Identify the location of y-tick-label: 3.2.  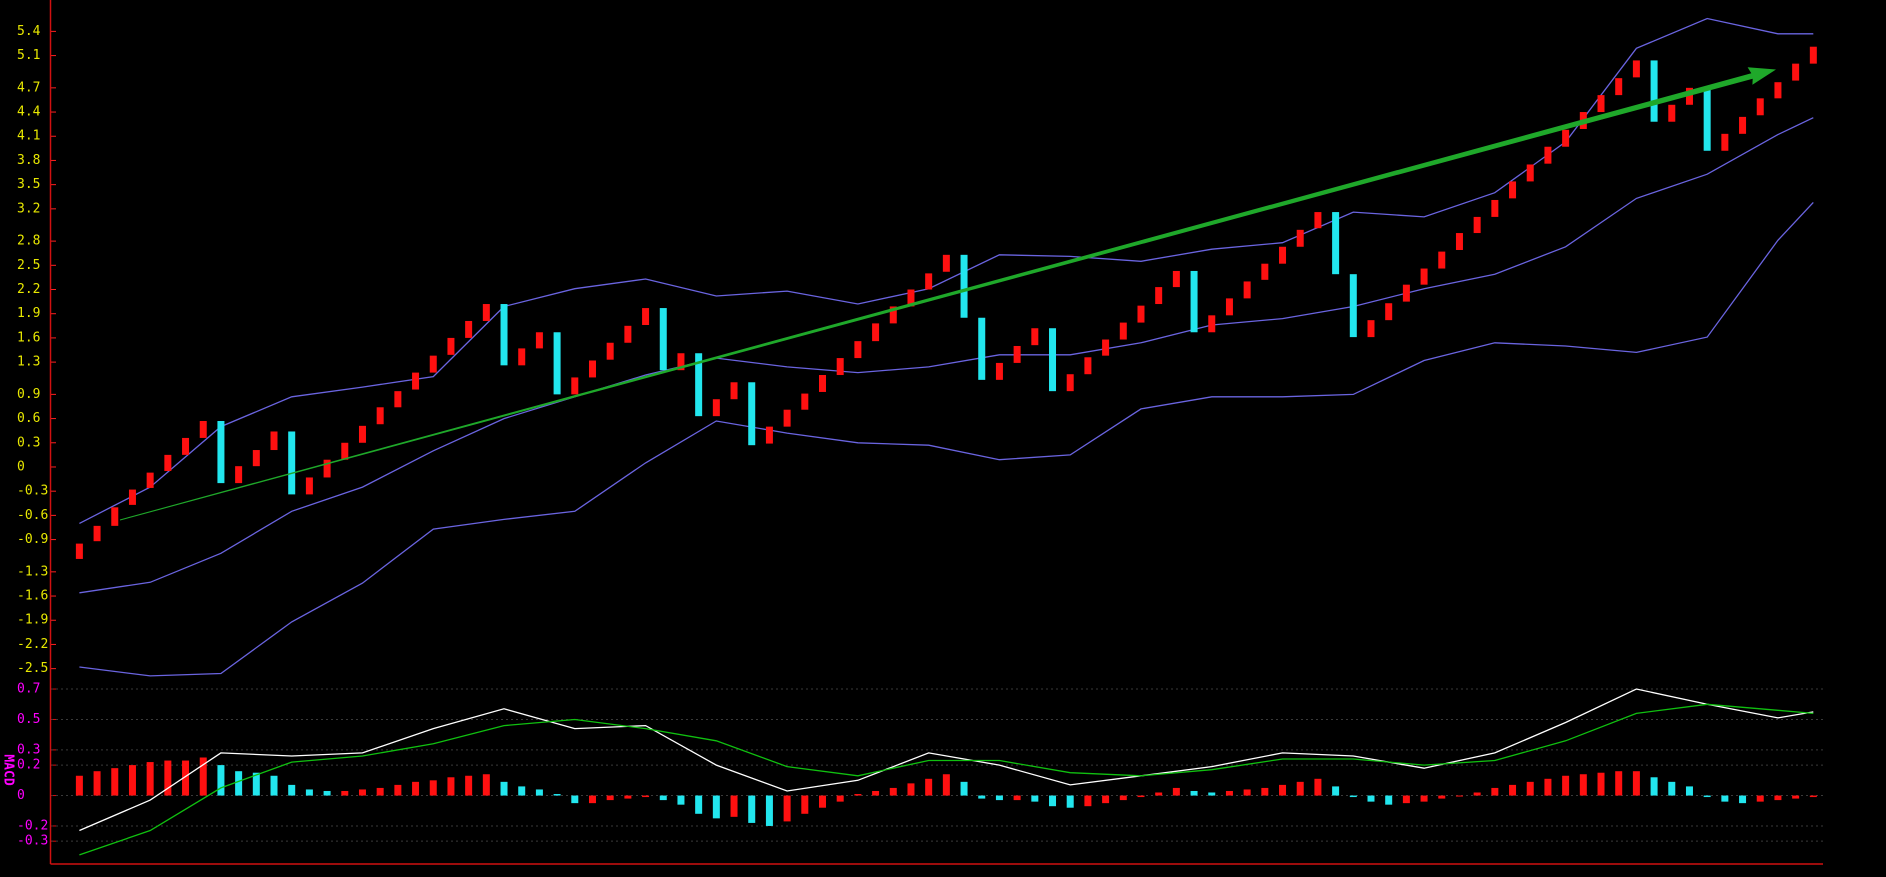
(28, 208).